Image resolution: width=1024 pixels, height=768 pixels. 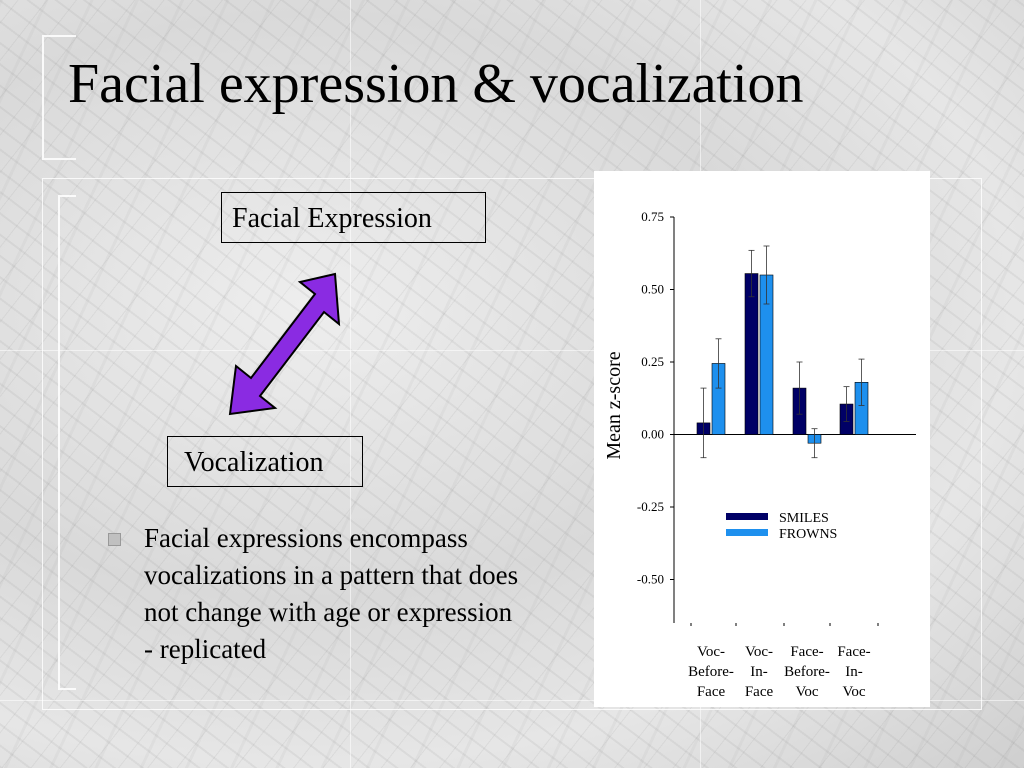 I want to click on vocalization-box: Vocalization, so click(x=265, y=461).